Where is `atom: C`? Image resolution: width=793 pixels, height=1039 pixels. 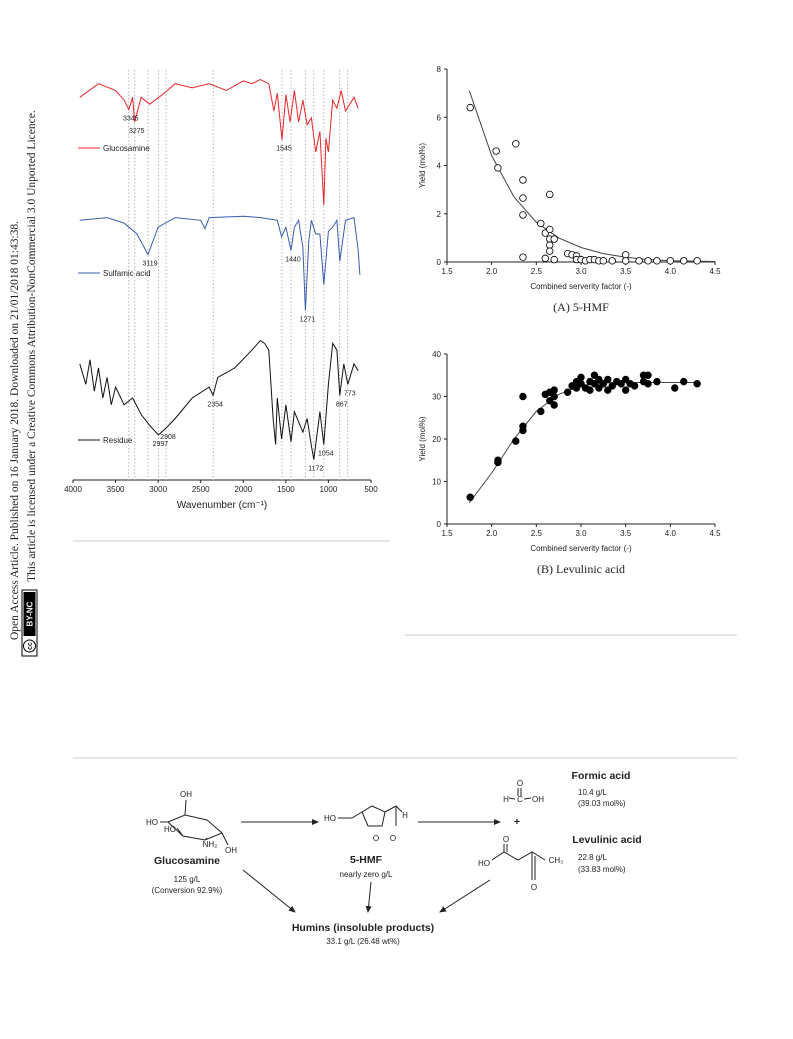
atom: C is located at coordinates (520, 799).